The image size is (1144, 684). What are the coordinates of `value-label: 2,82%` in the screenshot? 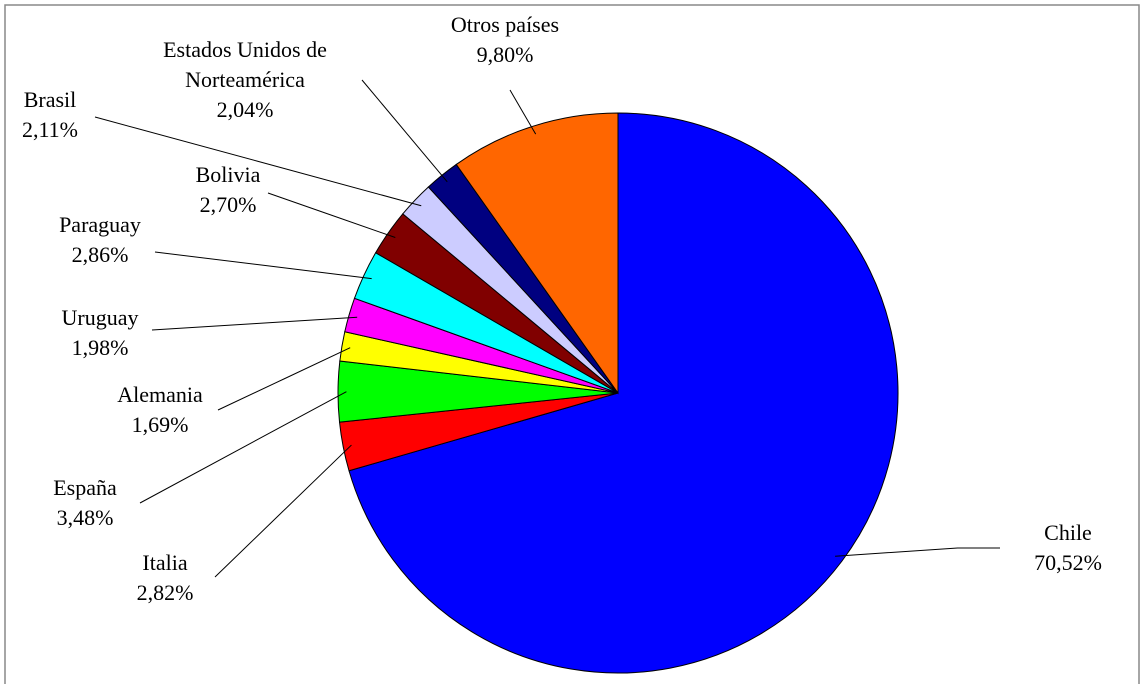 It's located at (165, 592).